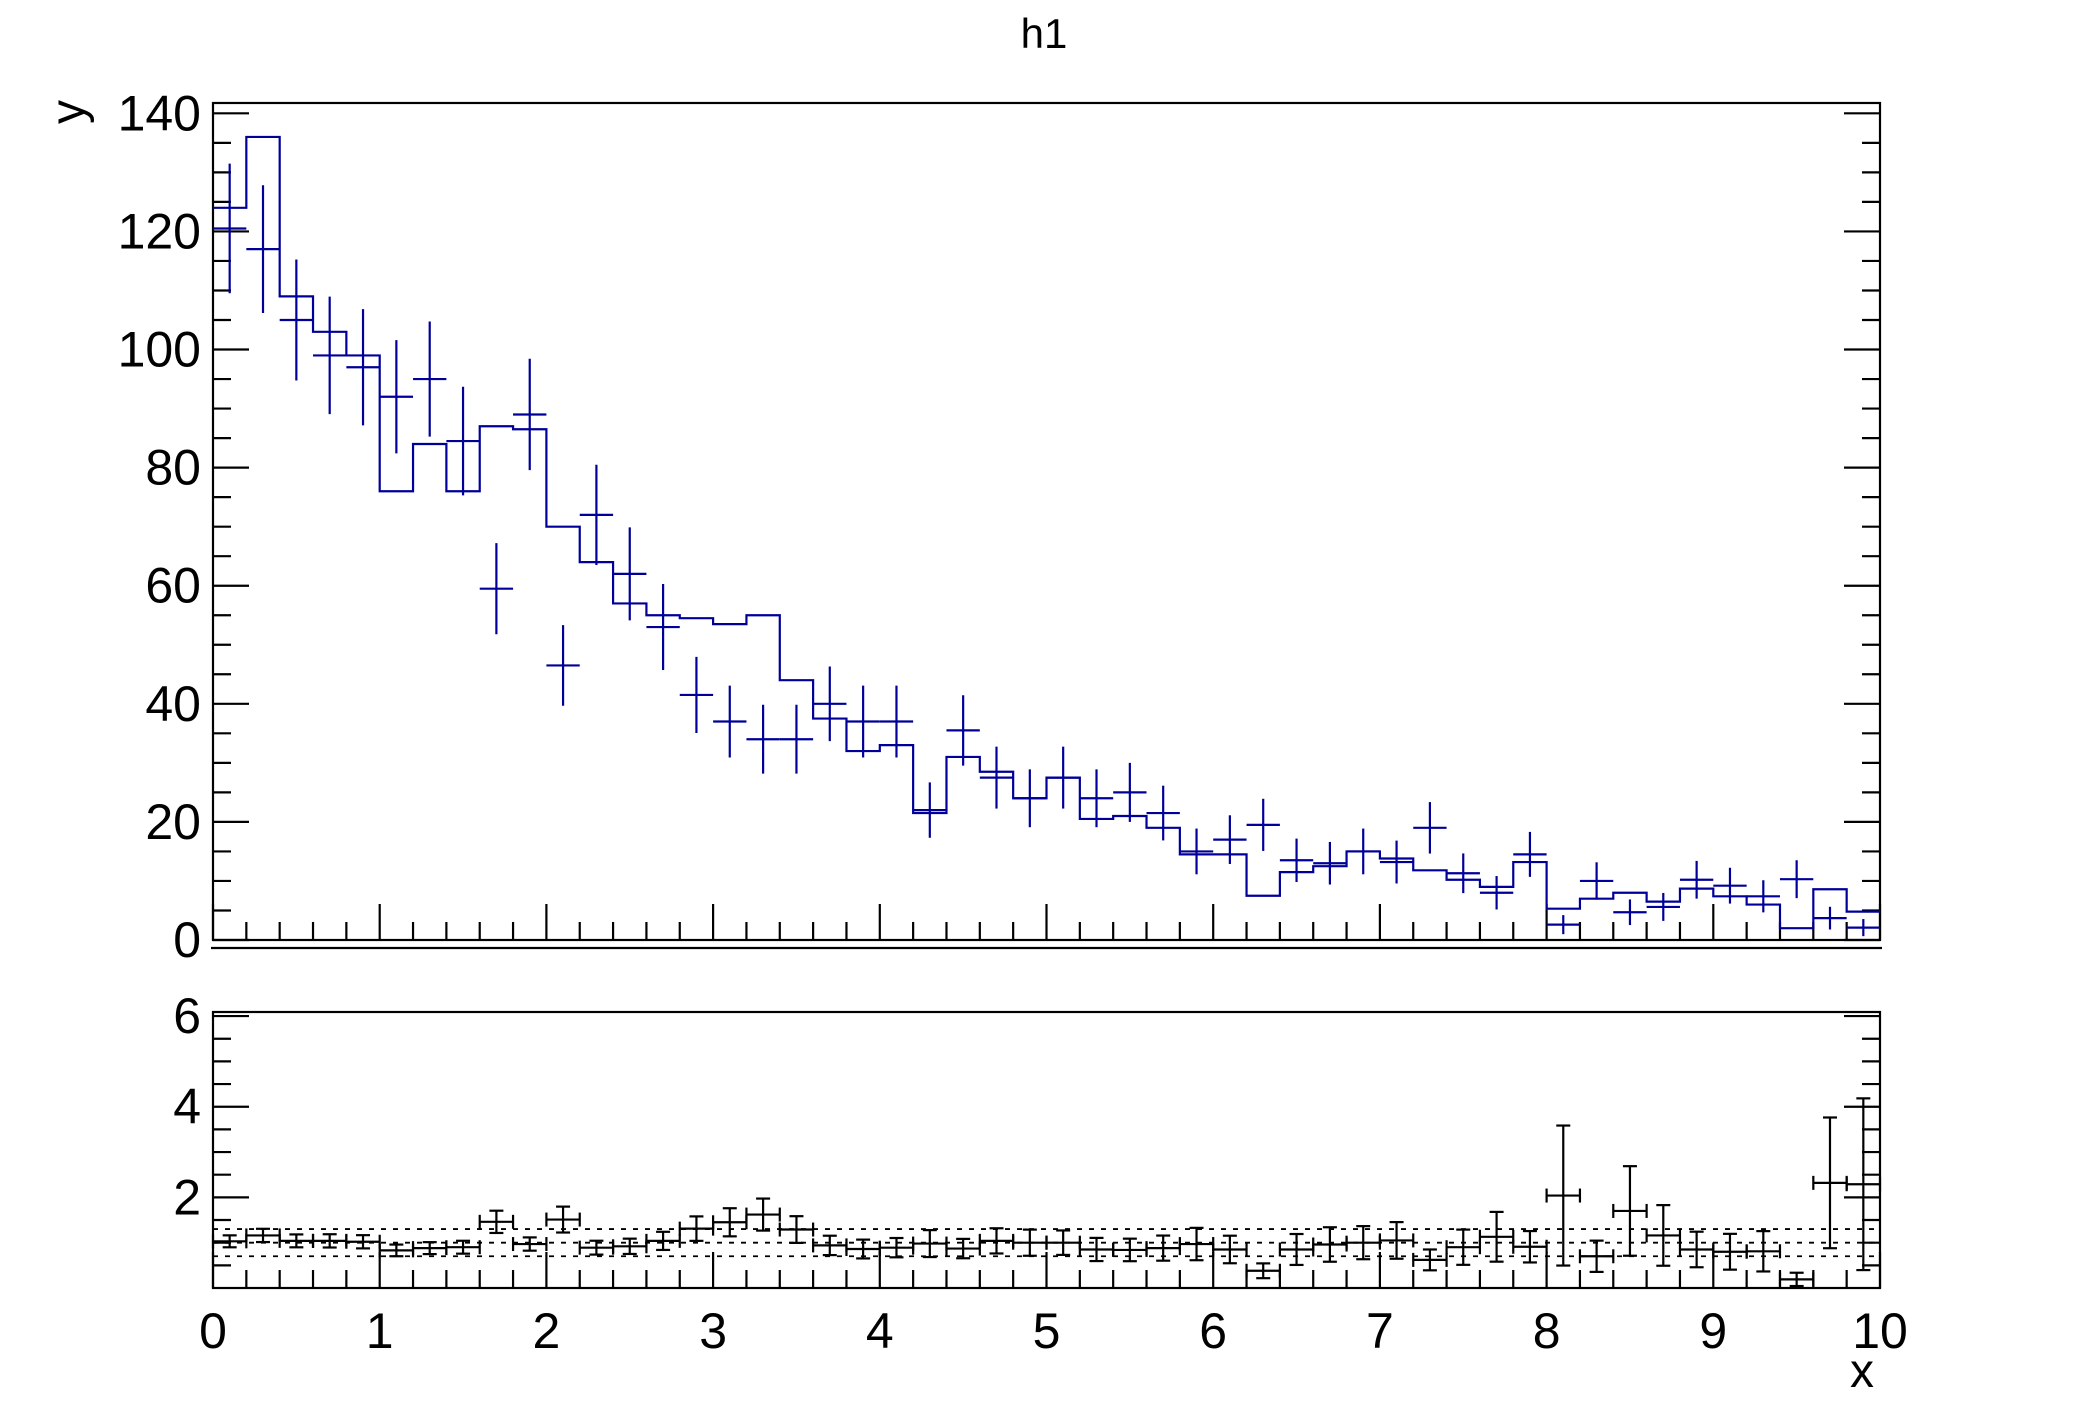  Describe the element at coordinates (1380, 1331) in the screenshot. I see `x-tick-label: 7` at that location.